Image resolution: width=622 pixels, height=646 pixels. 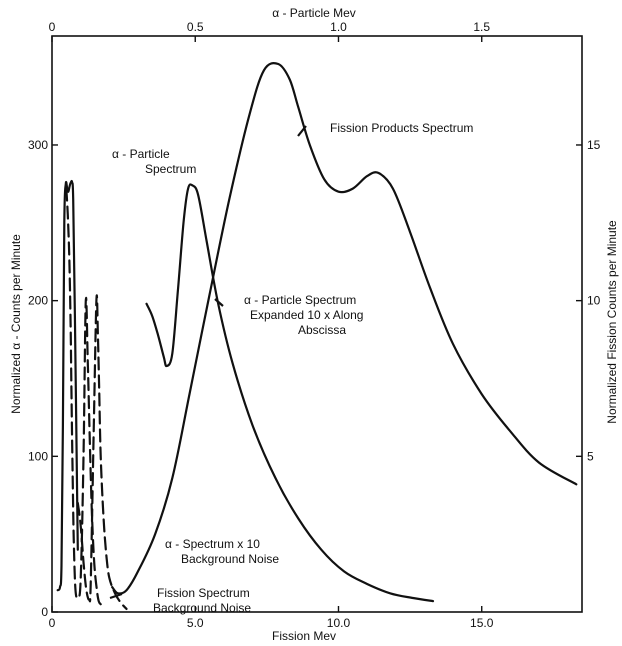 I want to click on top-axis-label: α - Particle Mev, so click(x=314, y=13).